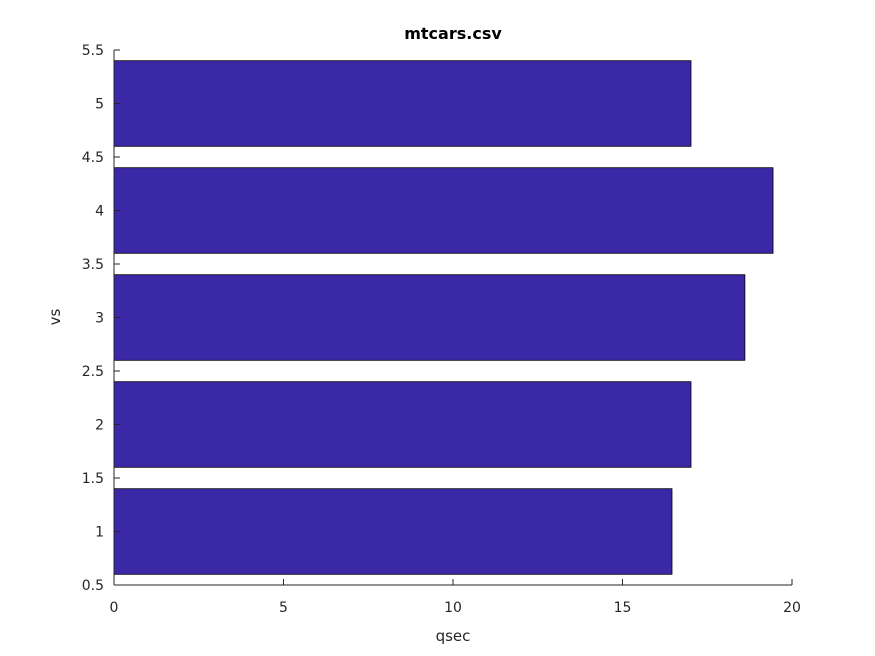  I want to click on x-tick-label: 20, so click(792, 608).